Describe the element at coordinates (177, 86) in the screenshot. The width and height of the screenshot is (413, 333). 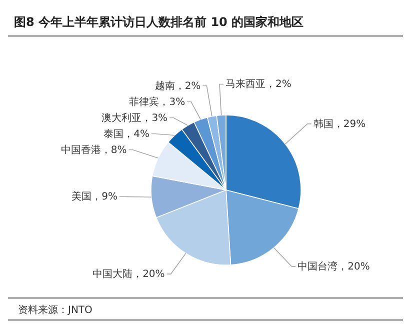
I see `slice-label: 越南，2%` at that location.